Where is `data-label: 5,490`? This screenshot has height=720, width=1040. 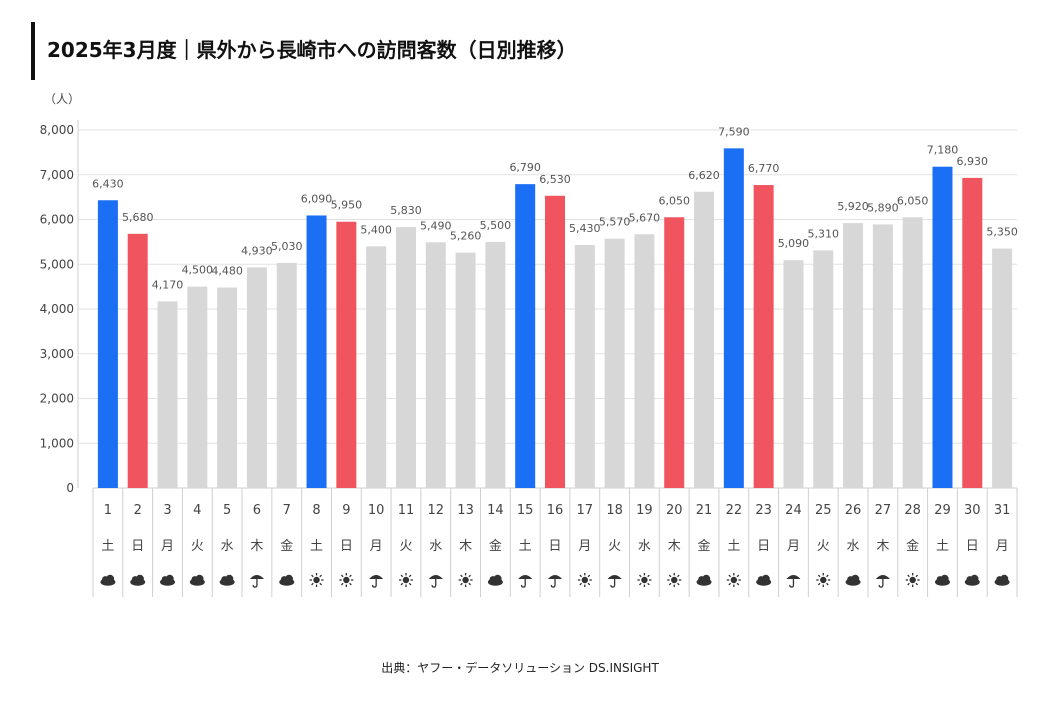
data-label: 5,490 is located at coordinates (436, 225).